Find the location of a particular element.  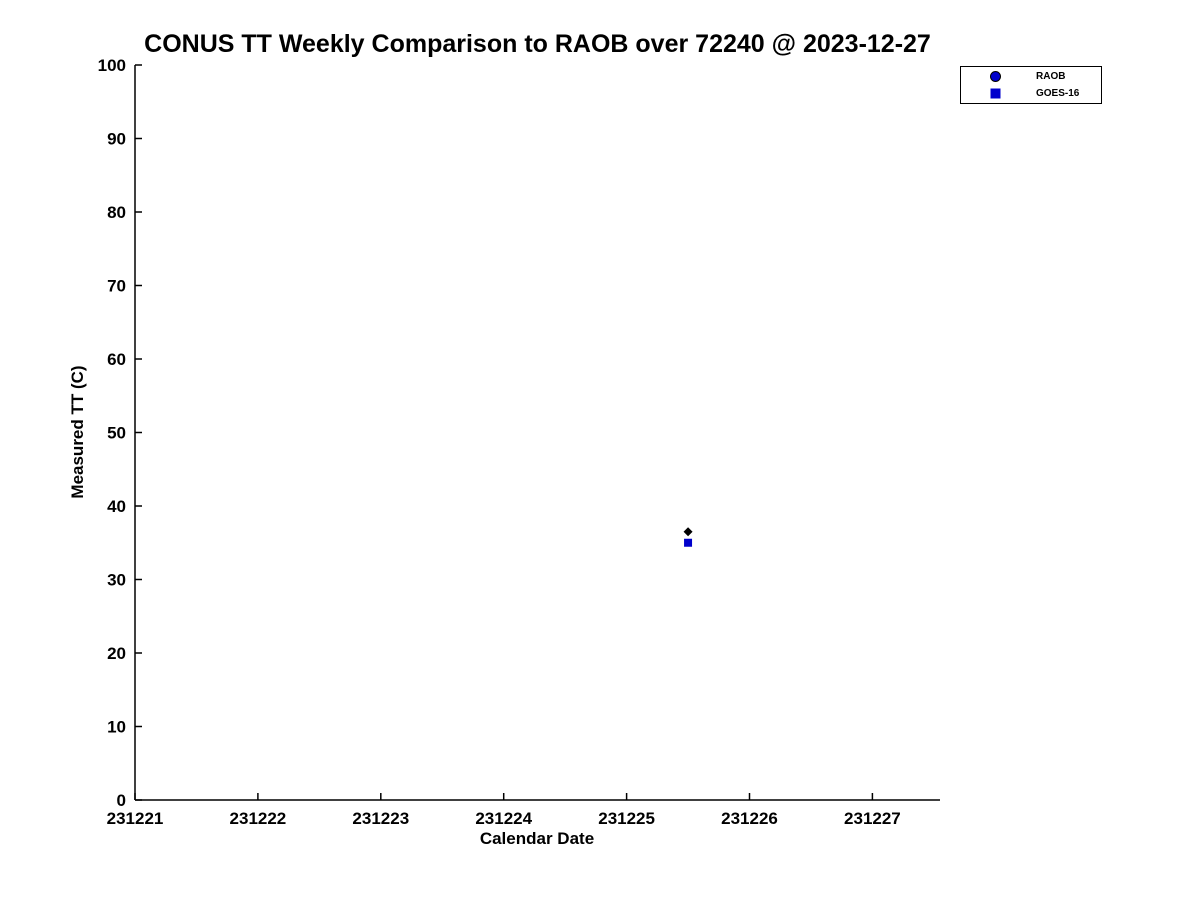

y-tick-label: 100 is located at coordinates (112, 65).